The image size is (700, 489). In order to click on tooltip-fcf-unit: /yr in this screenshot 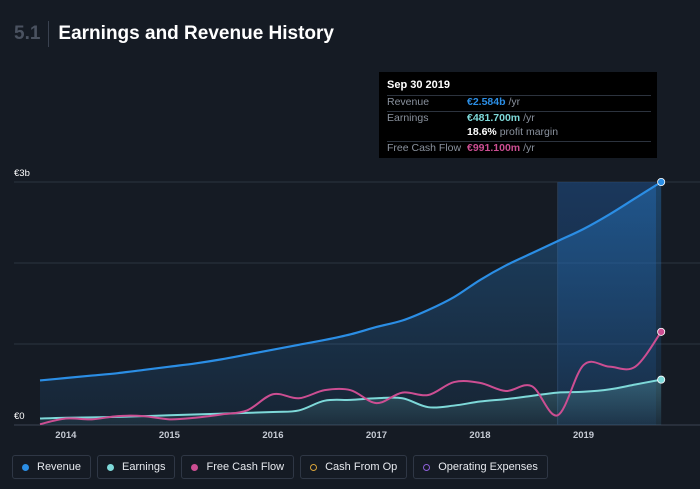, I will do `click(529, 148)`.